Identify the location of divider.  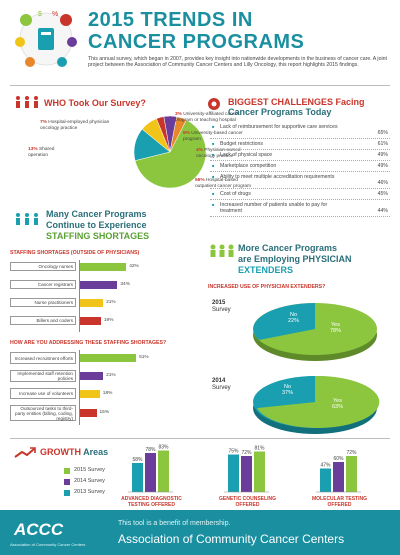
(200, 85).